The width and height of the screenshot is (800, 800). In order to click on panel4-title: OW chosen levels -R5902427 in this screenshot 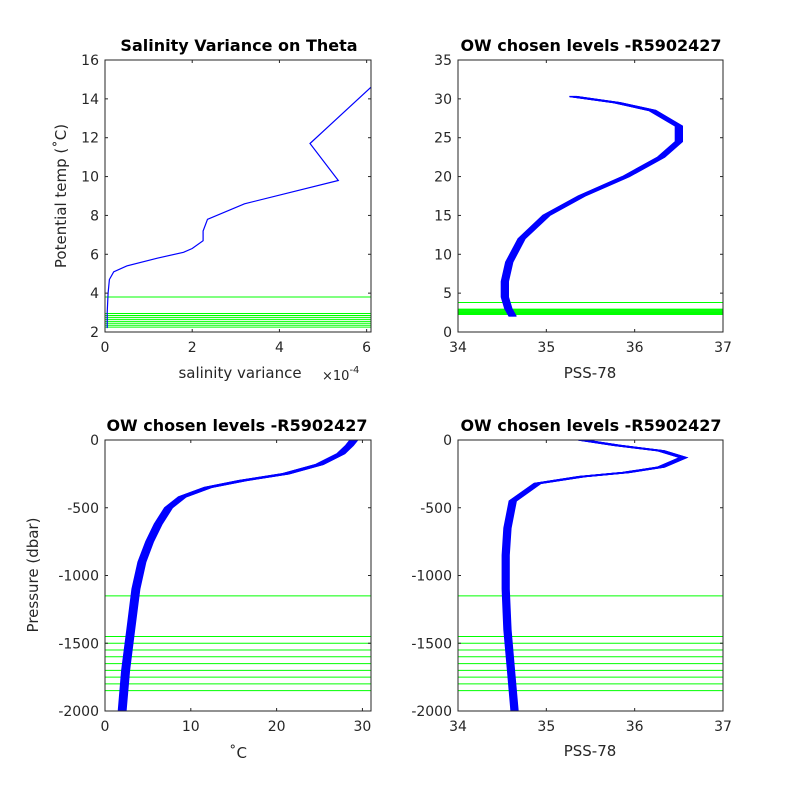, I will do `click(590, 425)`.